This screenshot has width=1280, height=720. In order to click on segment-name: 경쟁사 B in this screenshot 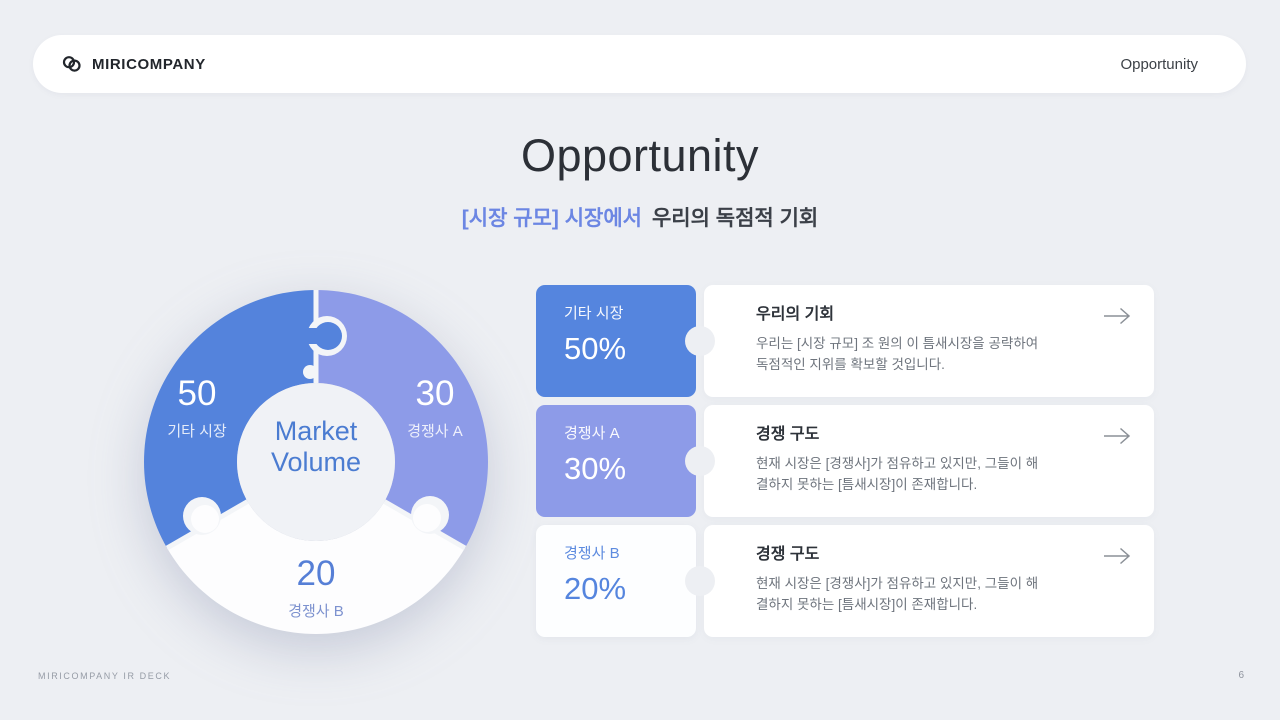, I will do `click(316, 611)`.